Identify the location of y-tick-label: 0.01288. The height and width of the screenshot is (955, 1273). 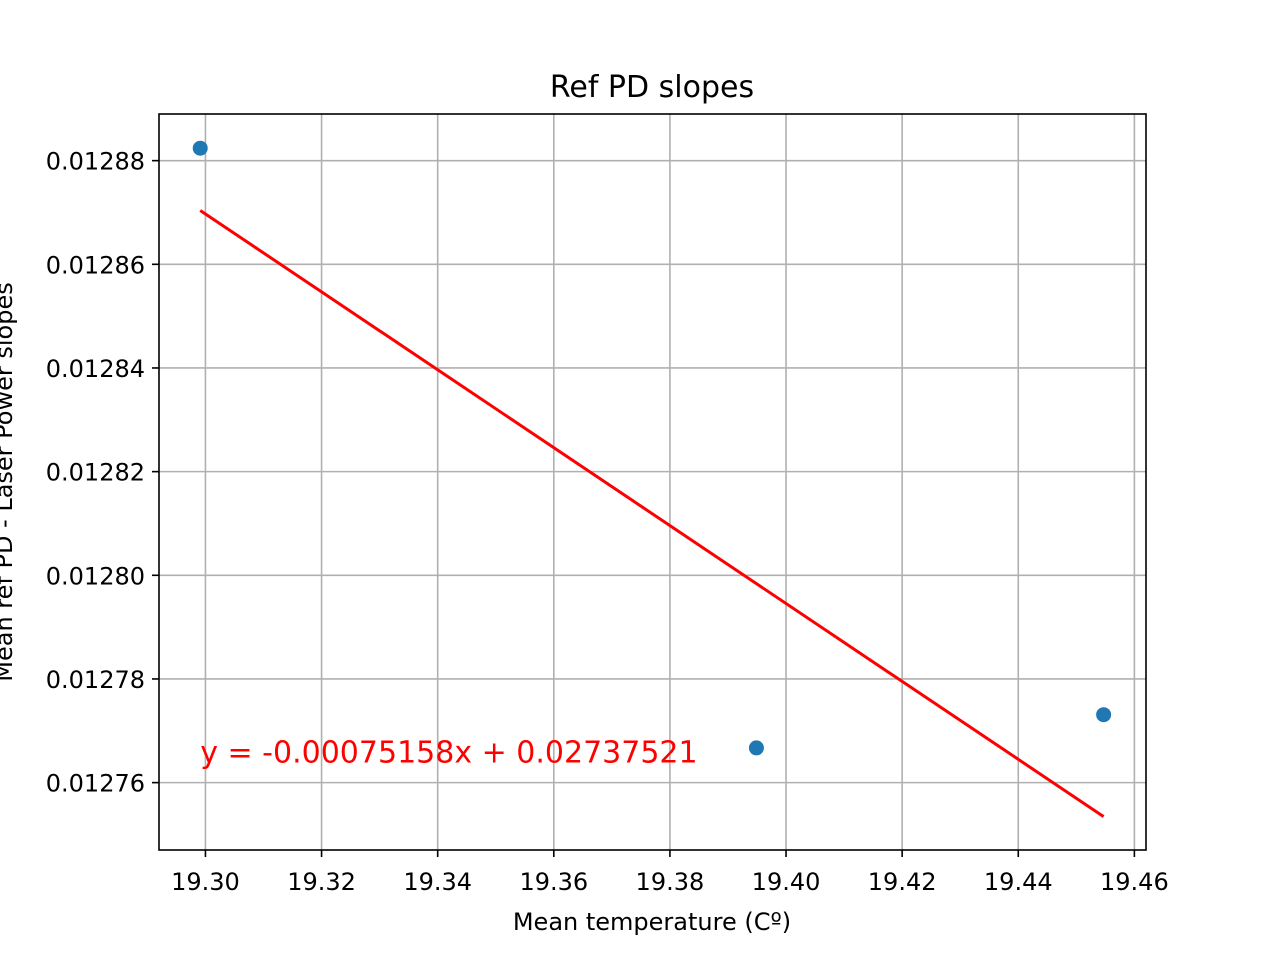
(95, 162).